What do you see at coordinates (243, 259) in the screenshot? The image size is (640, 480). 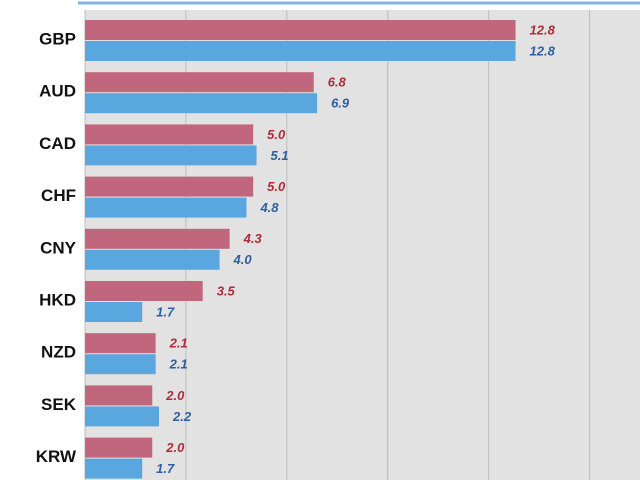 I see `value-label: 4.0` at bounding box center [243, 259].